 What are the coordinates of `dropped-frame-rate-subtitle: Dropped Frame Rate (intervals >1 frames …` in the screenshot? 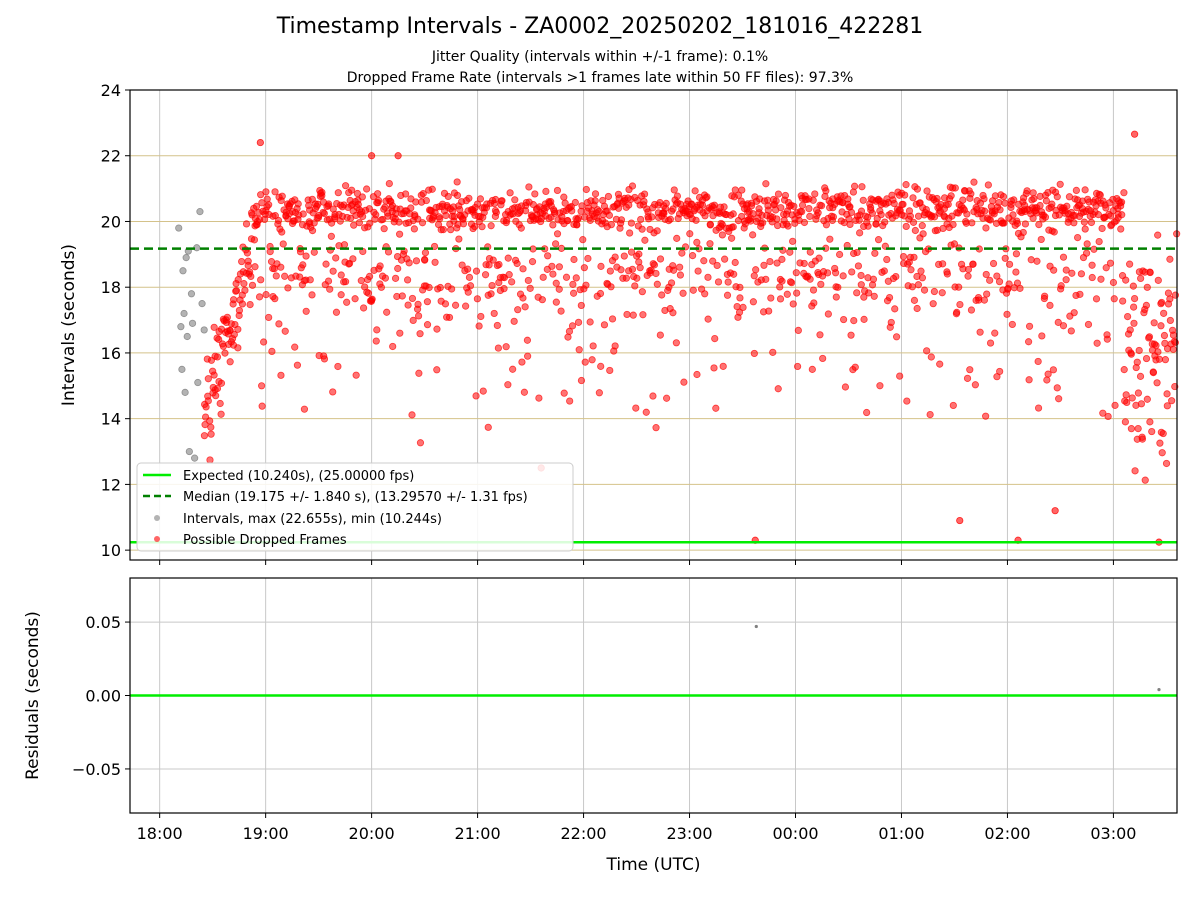 It's located at (600, 78).